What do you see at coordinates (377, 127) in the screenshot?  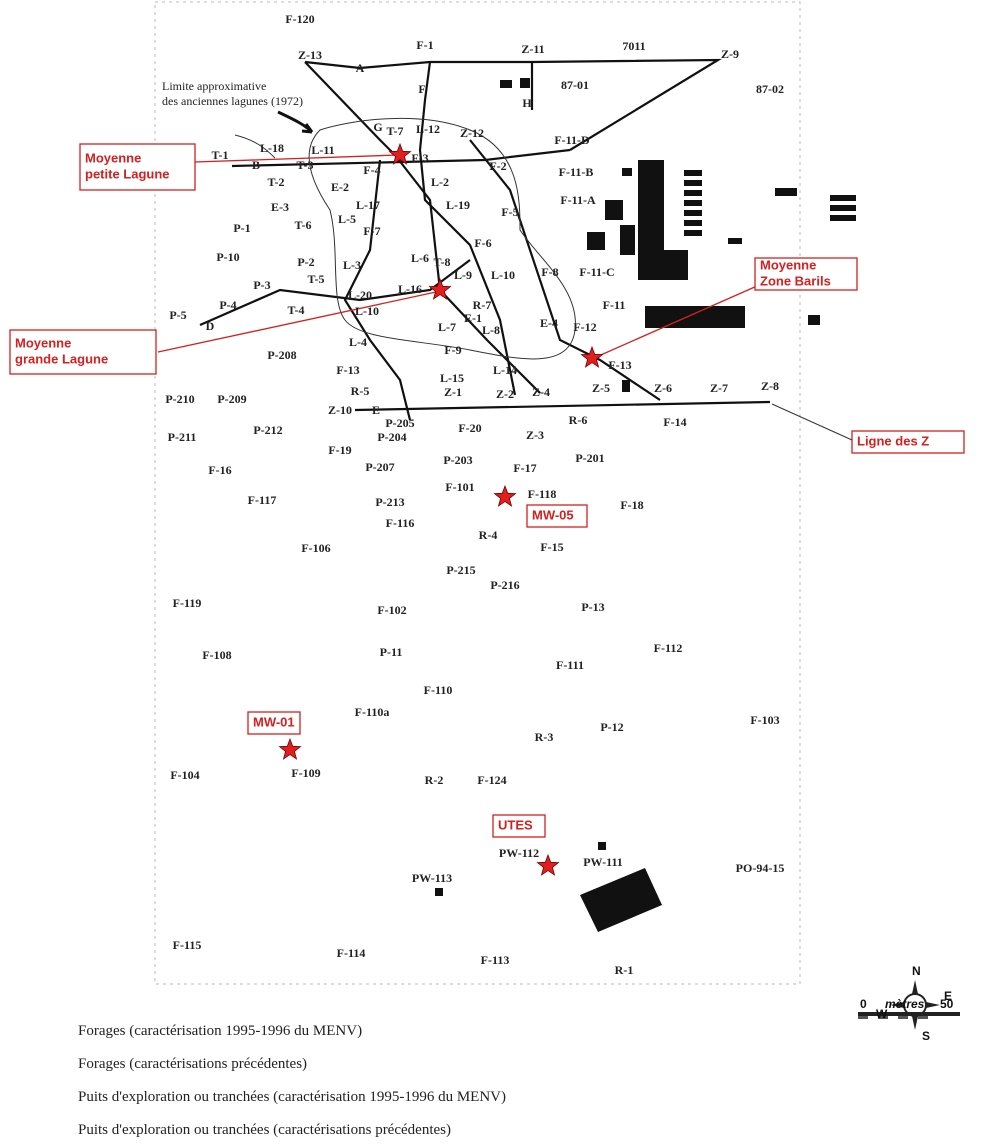 I see `station-label: G` at bounding box center [377, 127].